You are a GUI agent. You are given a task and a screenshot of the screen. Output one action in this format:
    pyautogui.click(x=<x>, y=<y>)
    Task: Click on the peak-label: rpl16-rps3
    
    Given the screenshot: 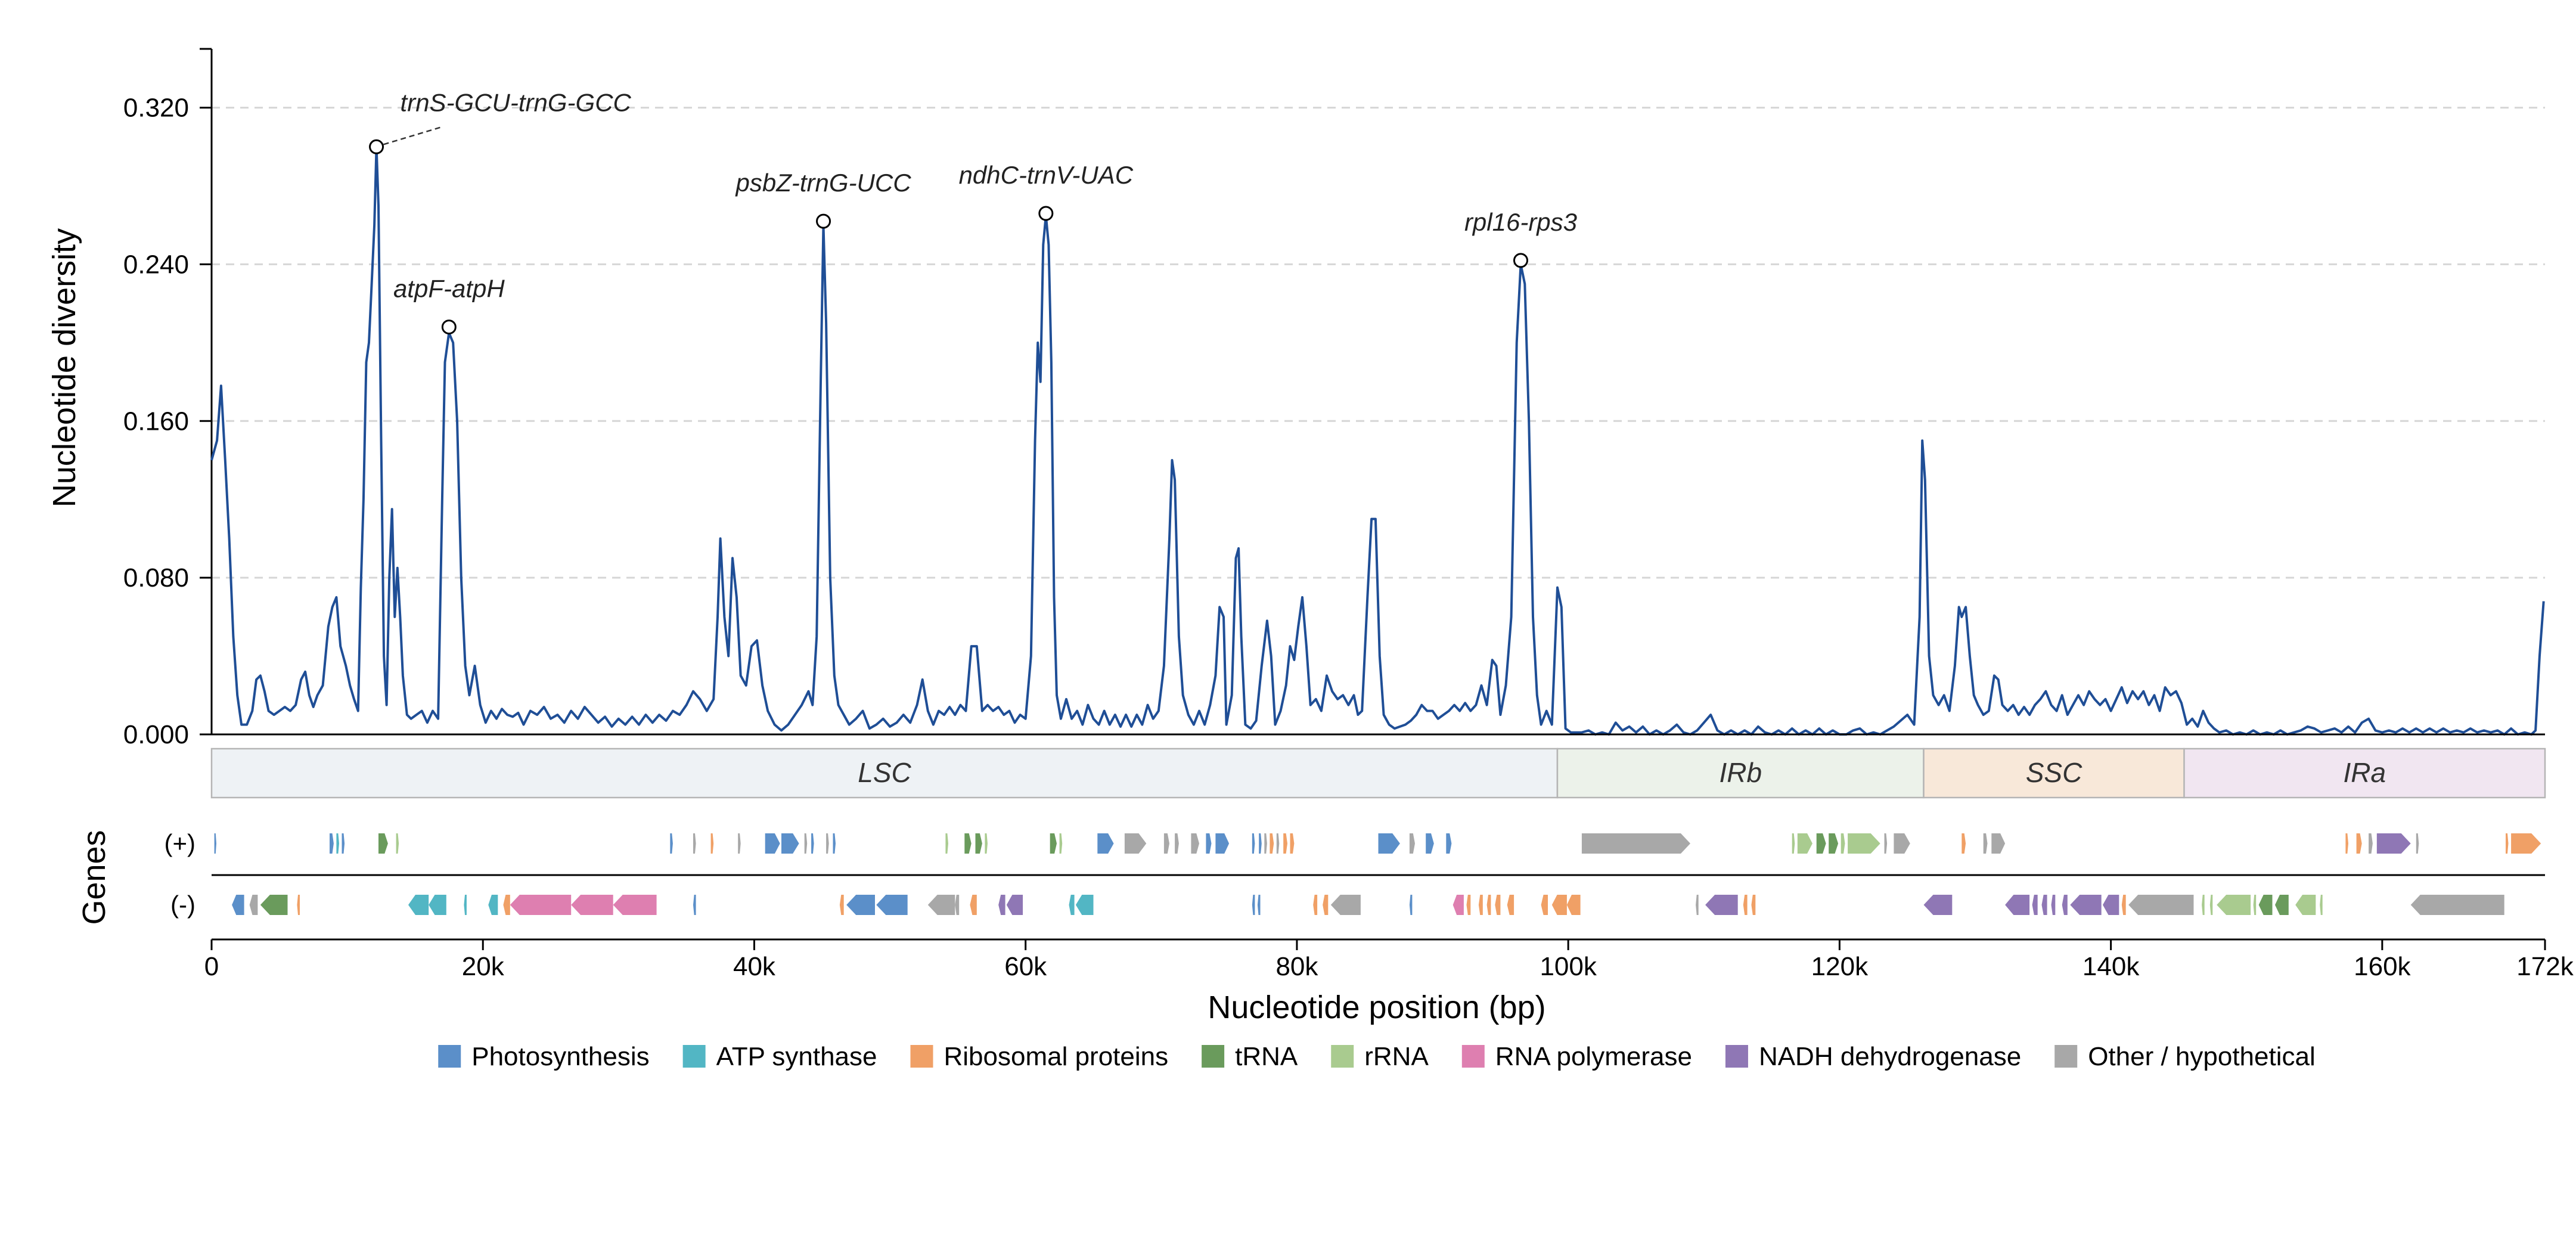 What is the action you would take?
    pyautogui.click(x=1521, y=222)
    